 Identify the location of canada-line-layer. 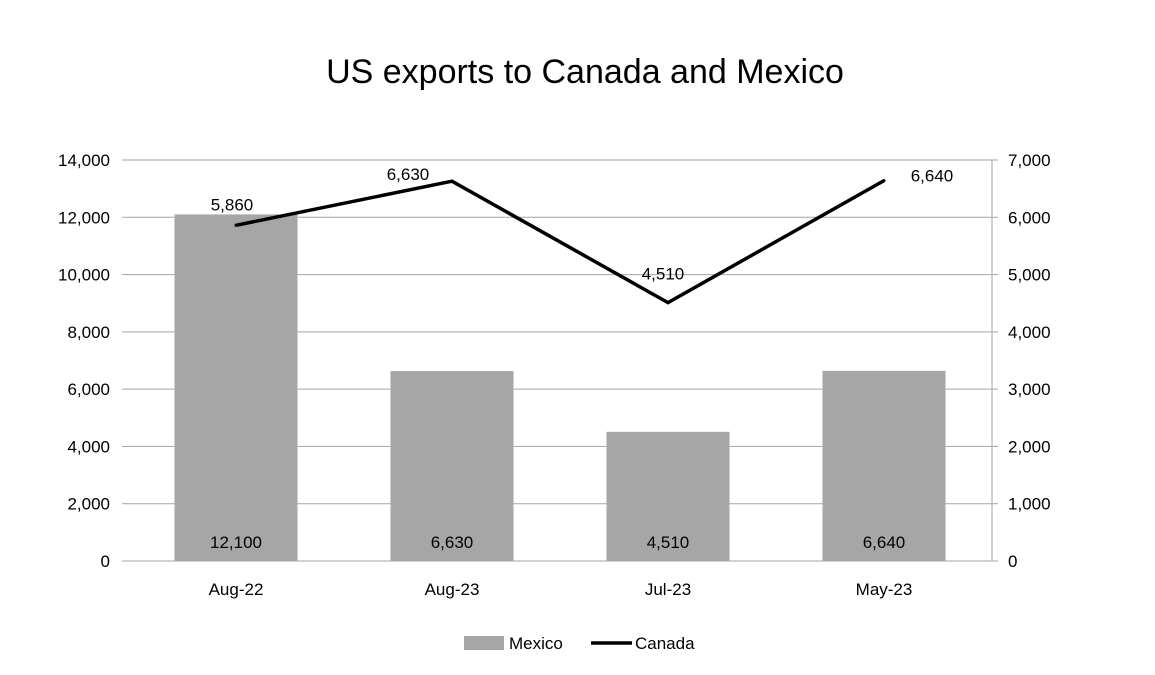
(560, 242).